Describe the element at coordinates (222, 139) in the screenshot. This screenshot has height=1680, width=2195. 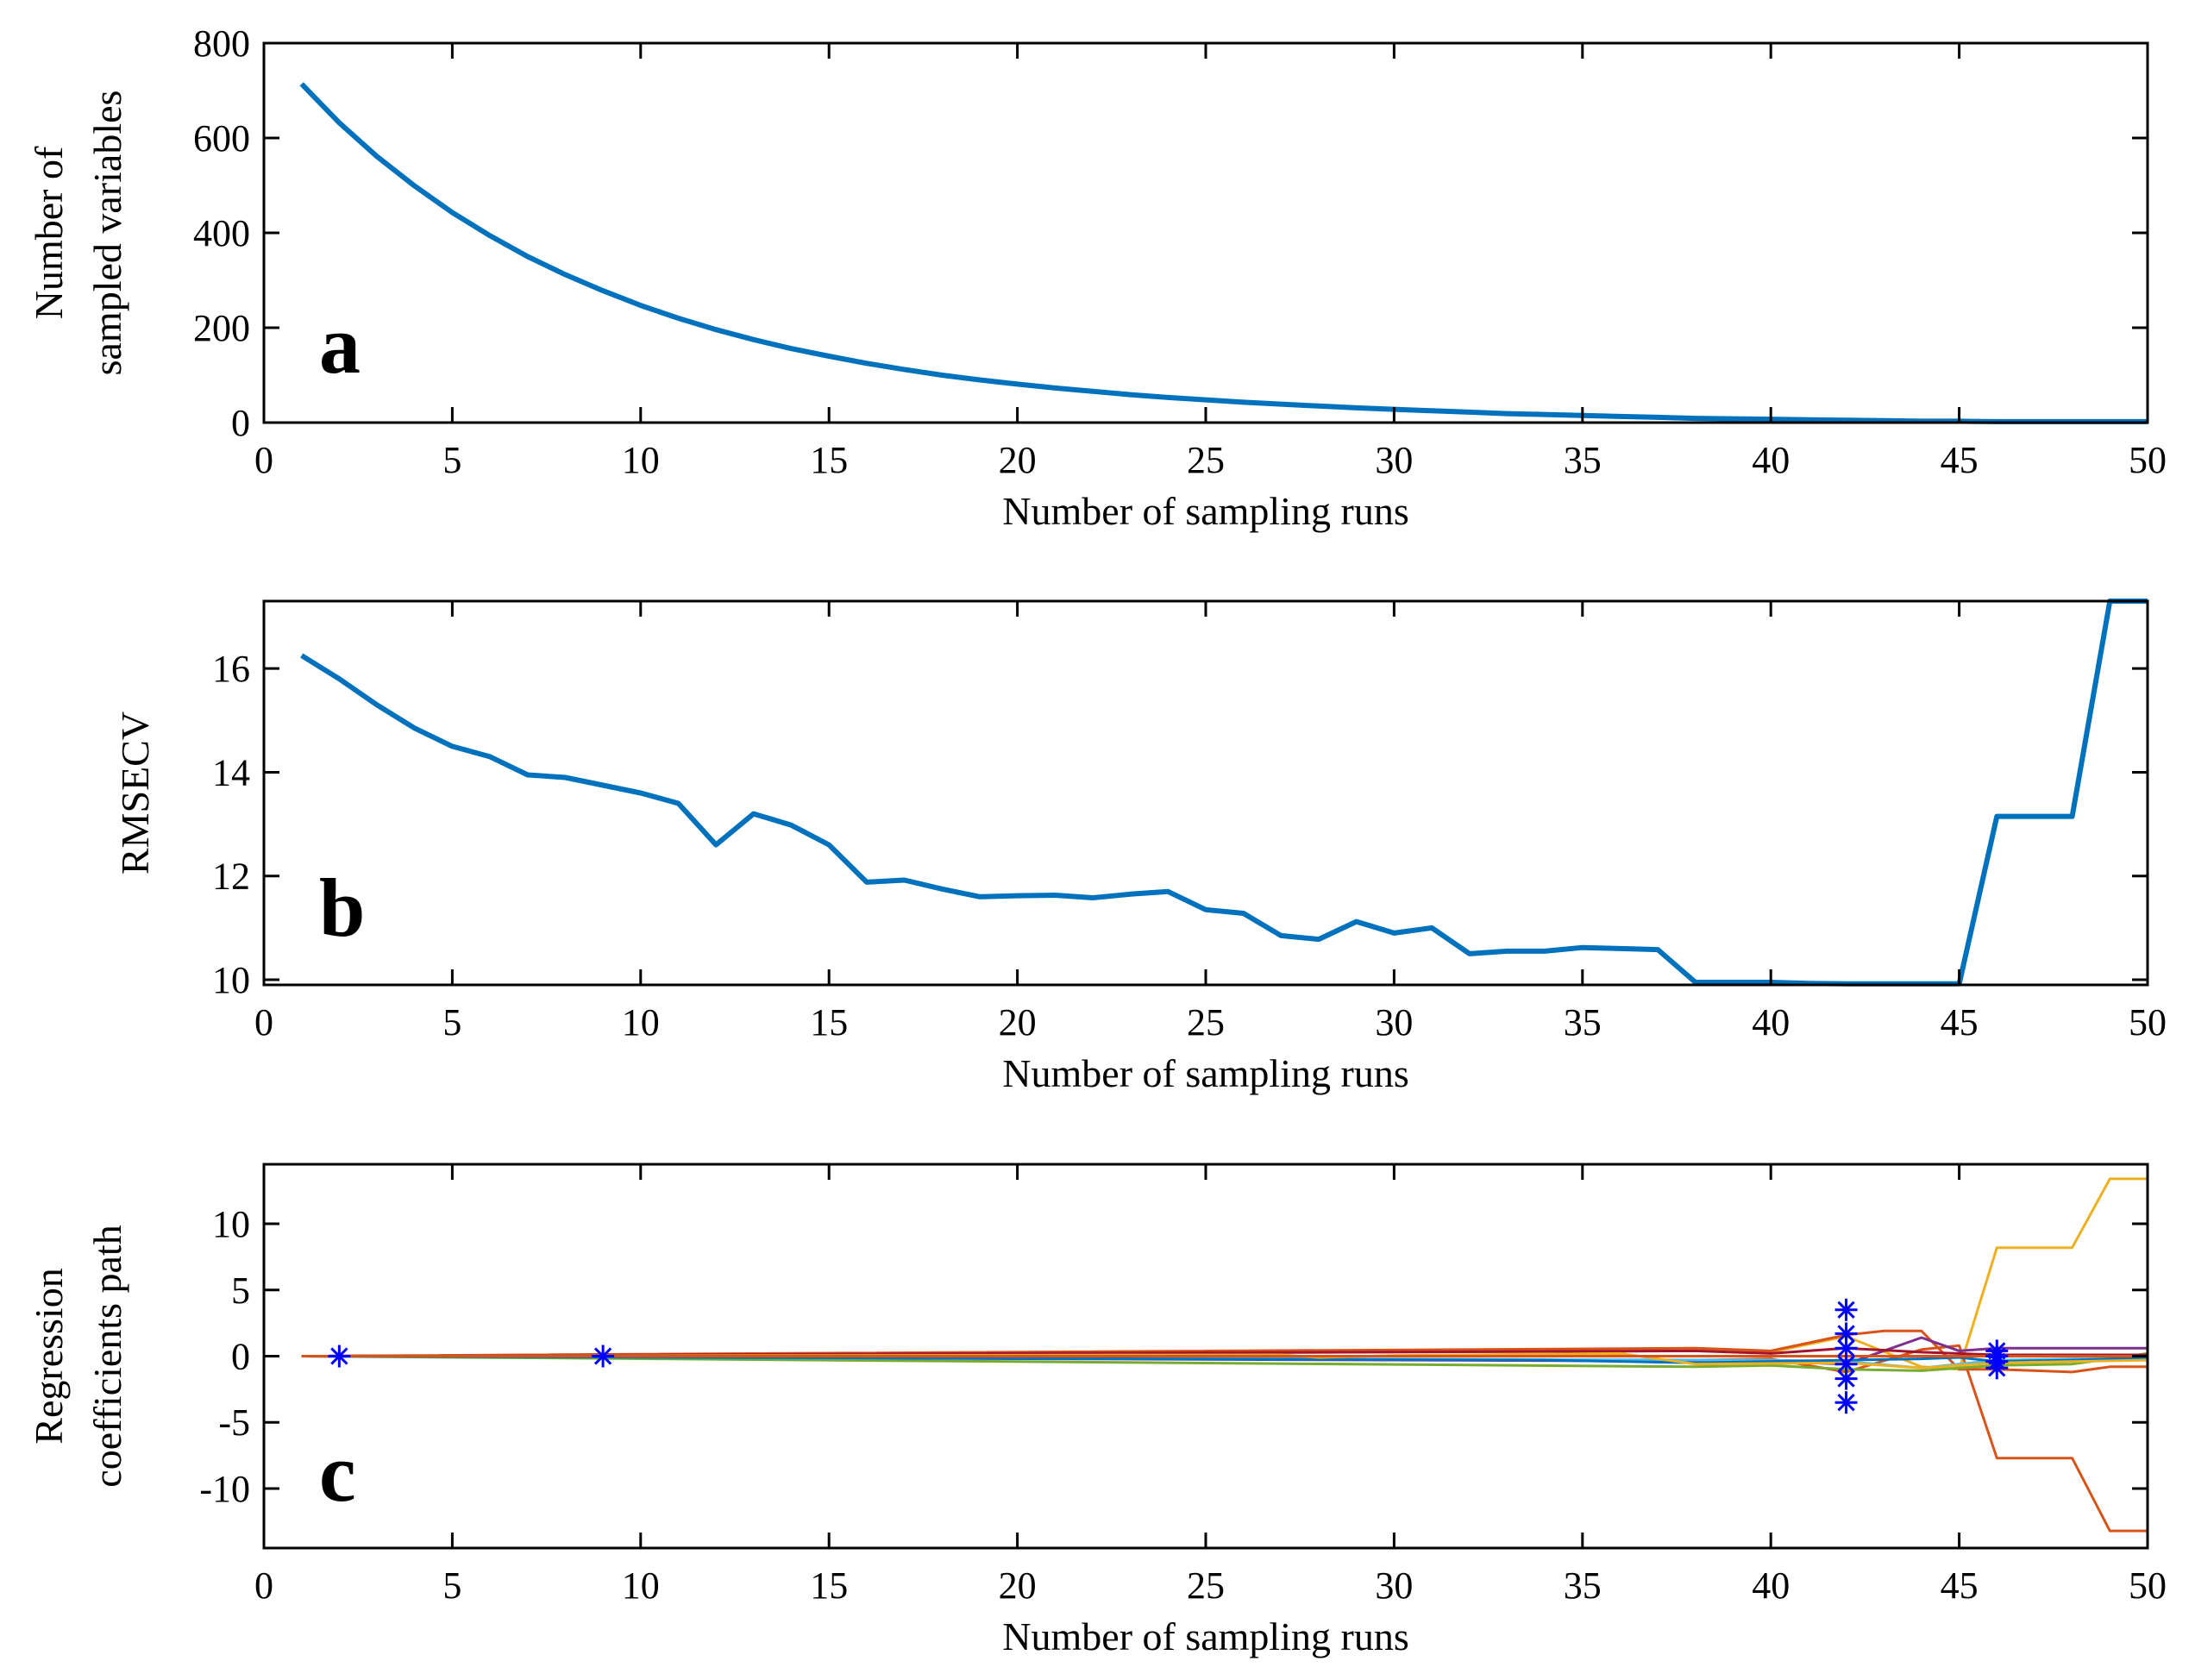
I see `y-tick-label: 600` at that location.